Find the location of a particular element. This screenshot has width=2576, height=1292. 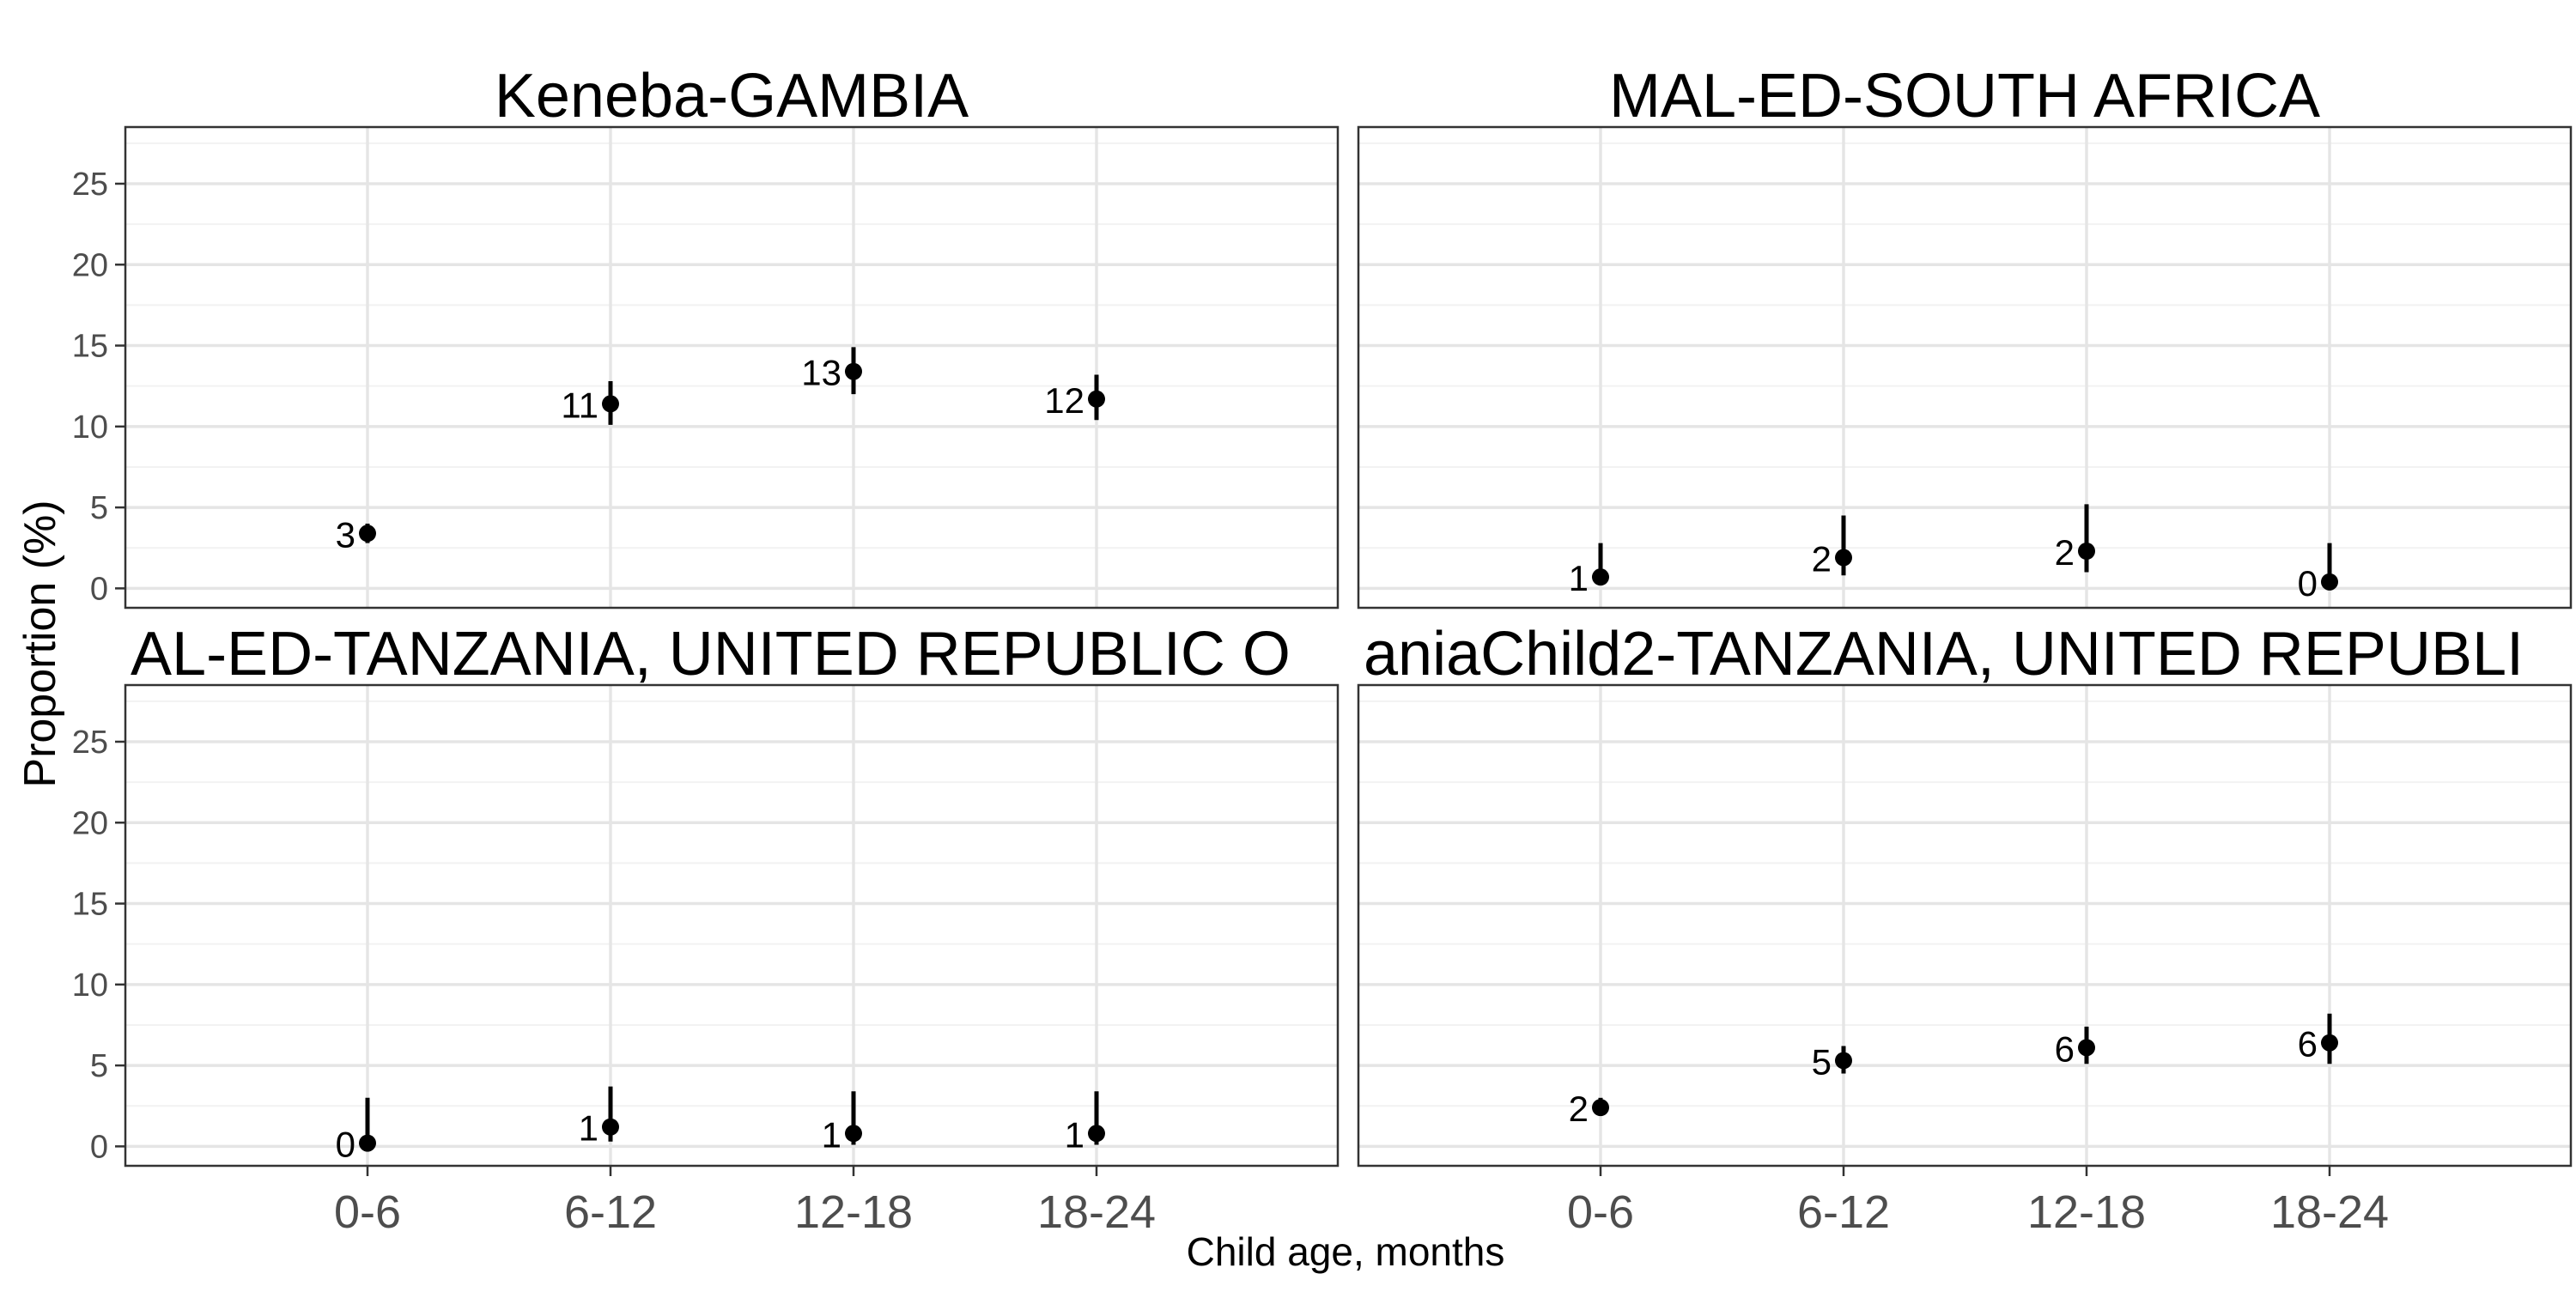

panel-title: AL-ED-TANZANIA, UNITED REPUBLIC O is located at coordinates (711, 654).